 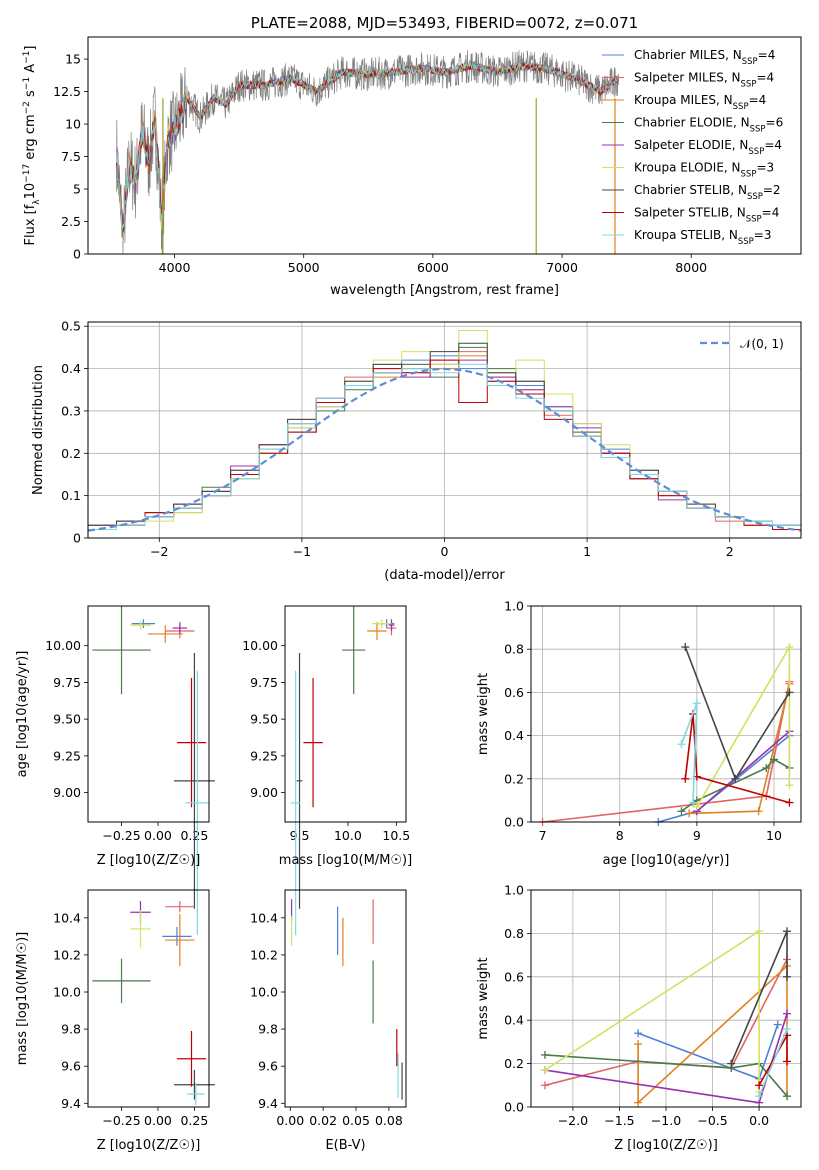 What do you see at coordinates (730, 551) in the screenshot?
I see `x-tick-label: 2` at bounding box center [730, 551].